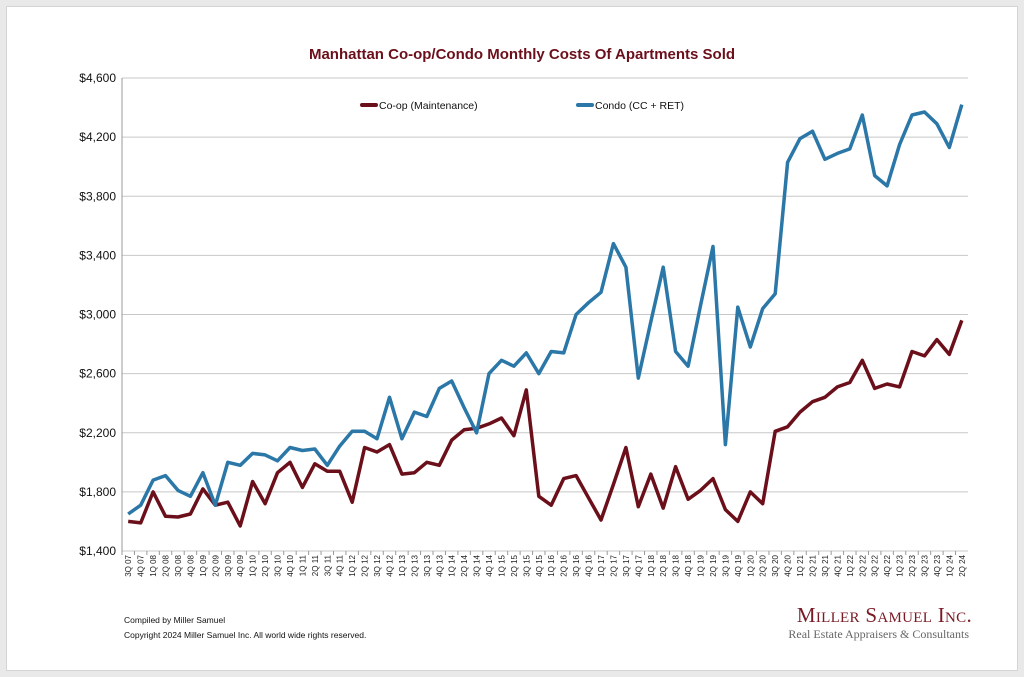 Image resolution: width=1024 pixels, height=677 pixels. Describe the element at coordinates (315, 565) in the screenshot. I see `x-tick-label: 2Q 11` at that location.